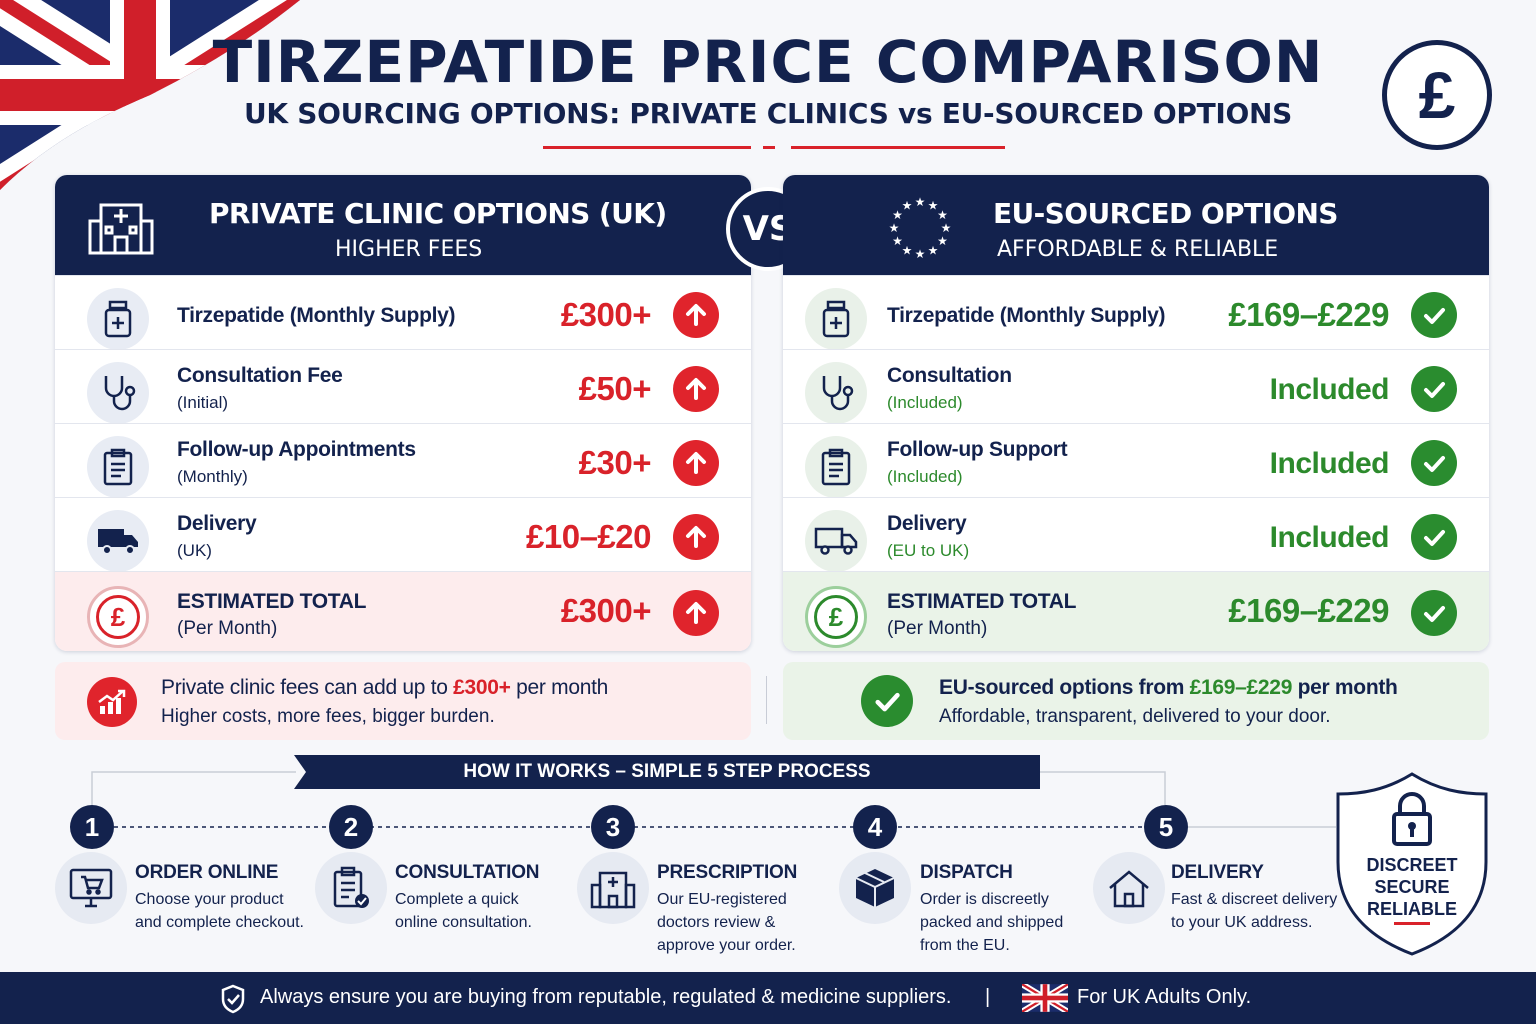 This screenshot has width=1536, height=1024. I want to click on left-row-sub: (Monthly), so click(212, 476).